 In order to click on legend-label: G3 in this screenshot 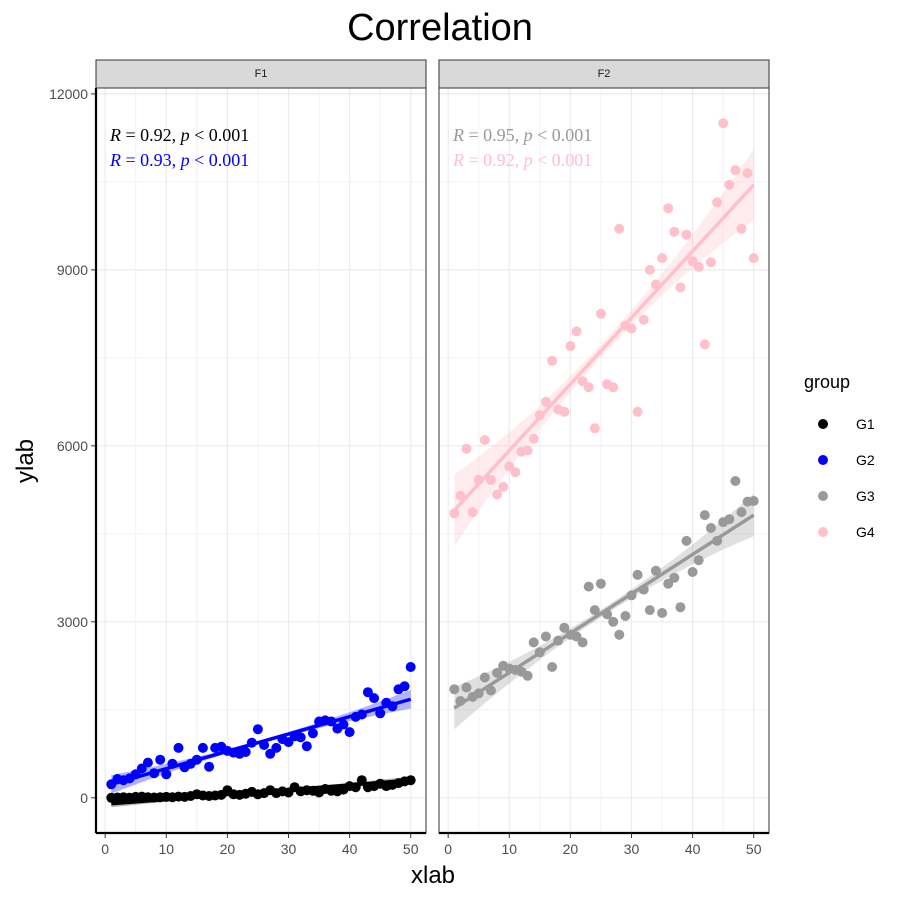, I will do `click(865, 496)`.